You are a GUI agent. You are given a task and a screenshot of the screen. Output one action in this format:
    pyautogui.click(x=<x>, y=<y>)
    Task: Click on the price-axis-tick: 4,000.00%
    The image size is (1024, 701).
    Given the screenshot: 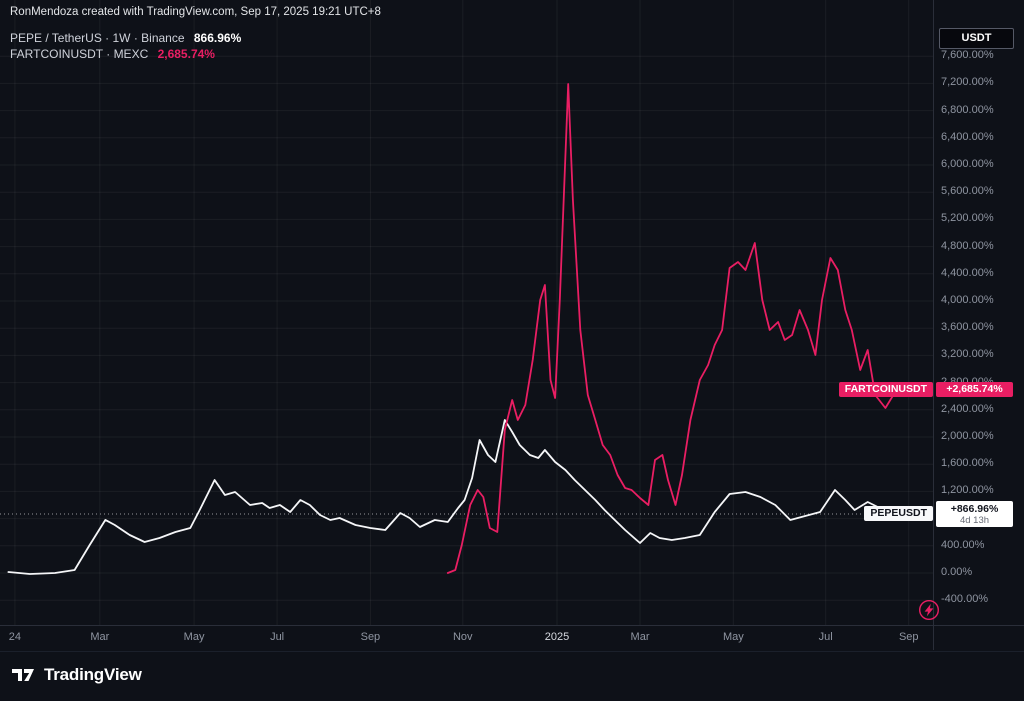 What is the action you would take?
    pyautogui.click(x=967, y=300)
    